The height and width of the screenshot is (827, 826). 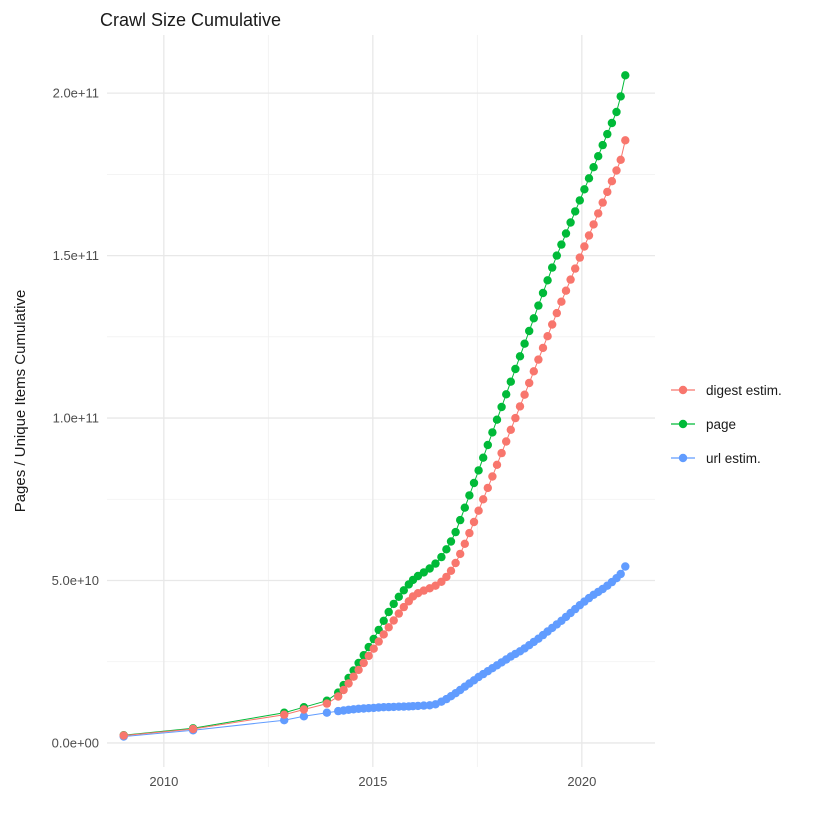 What do you see at coordinates (726, 390) in the screenshot?
I see `legend-item-digest-estim: digest estim.` at bounding box center [726, 390].